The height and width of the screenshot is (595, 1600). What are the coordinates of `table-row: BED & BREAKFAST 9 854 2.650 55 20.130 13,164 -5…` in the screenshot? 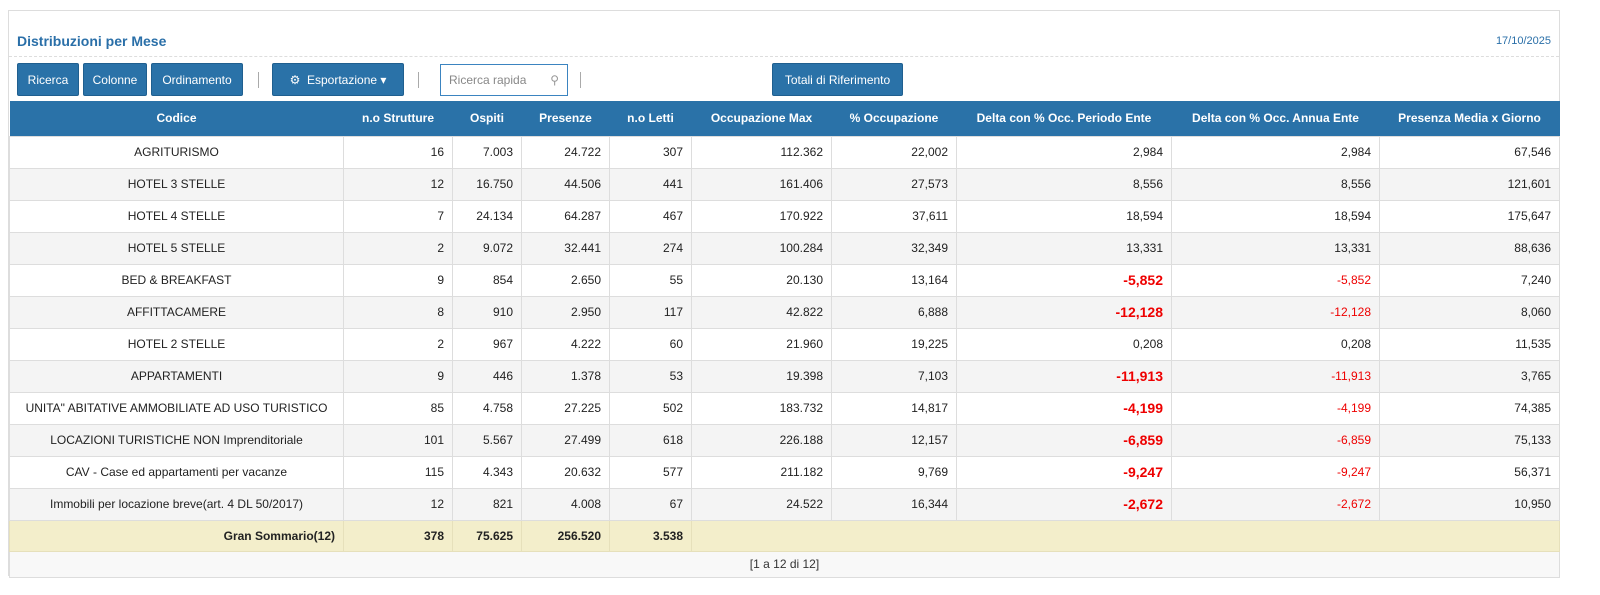 It's located at (784, 280).